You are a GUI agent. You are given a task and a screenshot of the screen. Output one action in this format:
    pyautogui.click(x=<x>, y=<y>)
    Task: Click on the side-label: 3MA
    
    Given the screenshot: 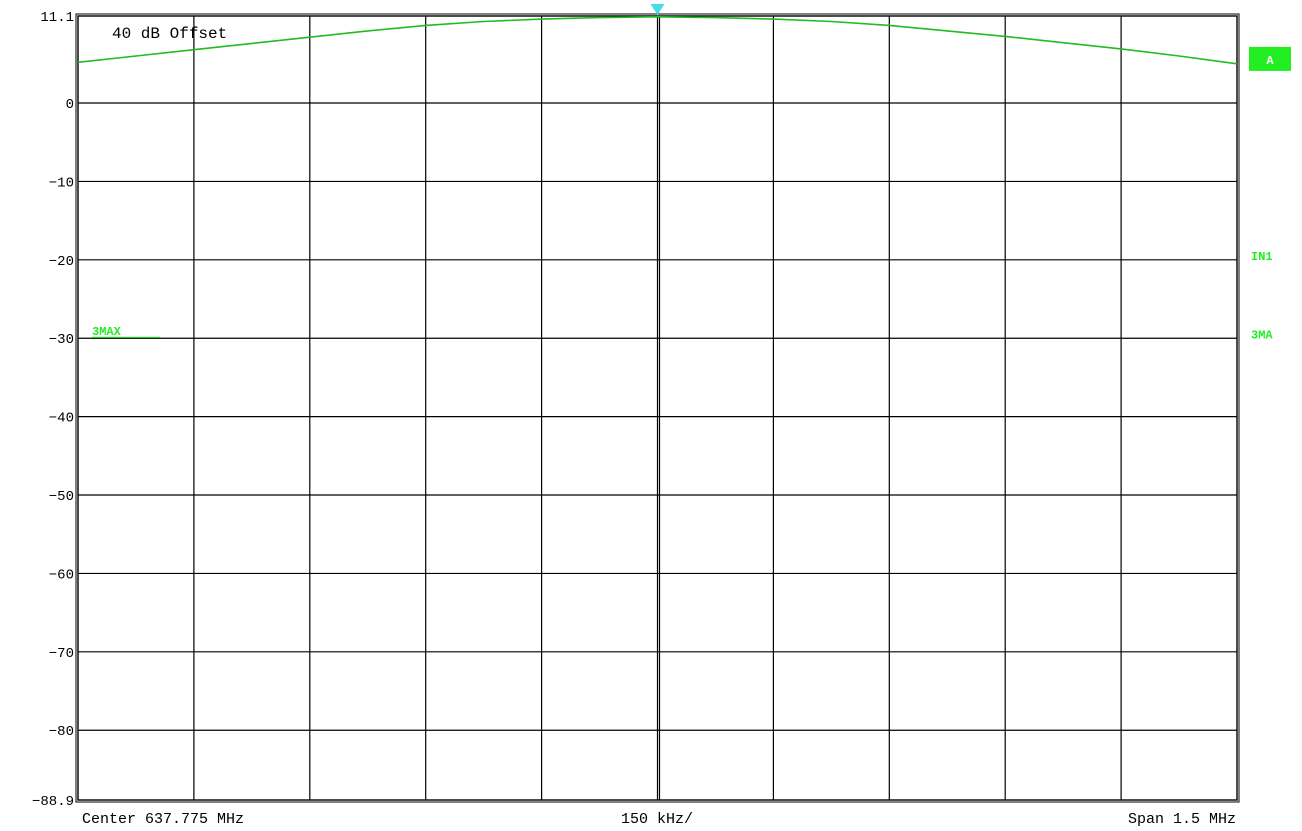 What is the action you would take?
    pyautogui.click(x=1262, y=335)
    